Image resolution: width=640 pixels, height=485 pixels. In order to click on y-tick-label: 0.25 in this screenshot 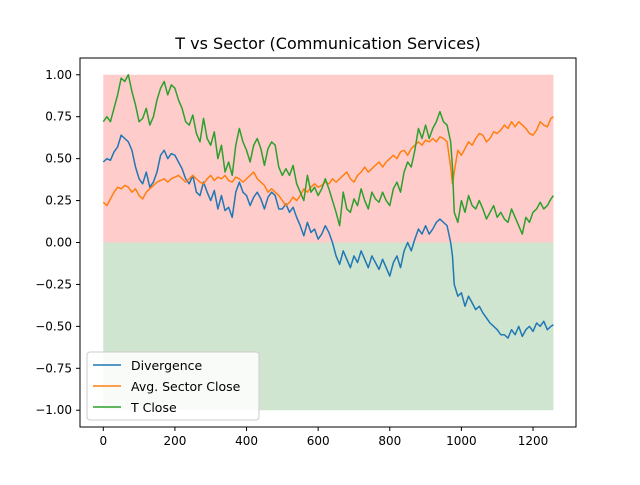, I will do `click(58, 201)`.